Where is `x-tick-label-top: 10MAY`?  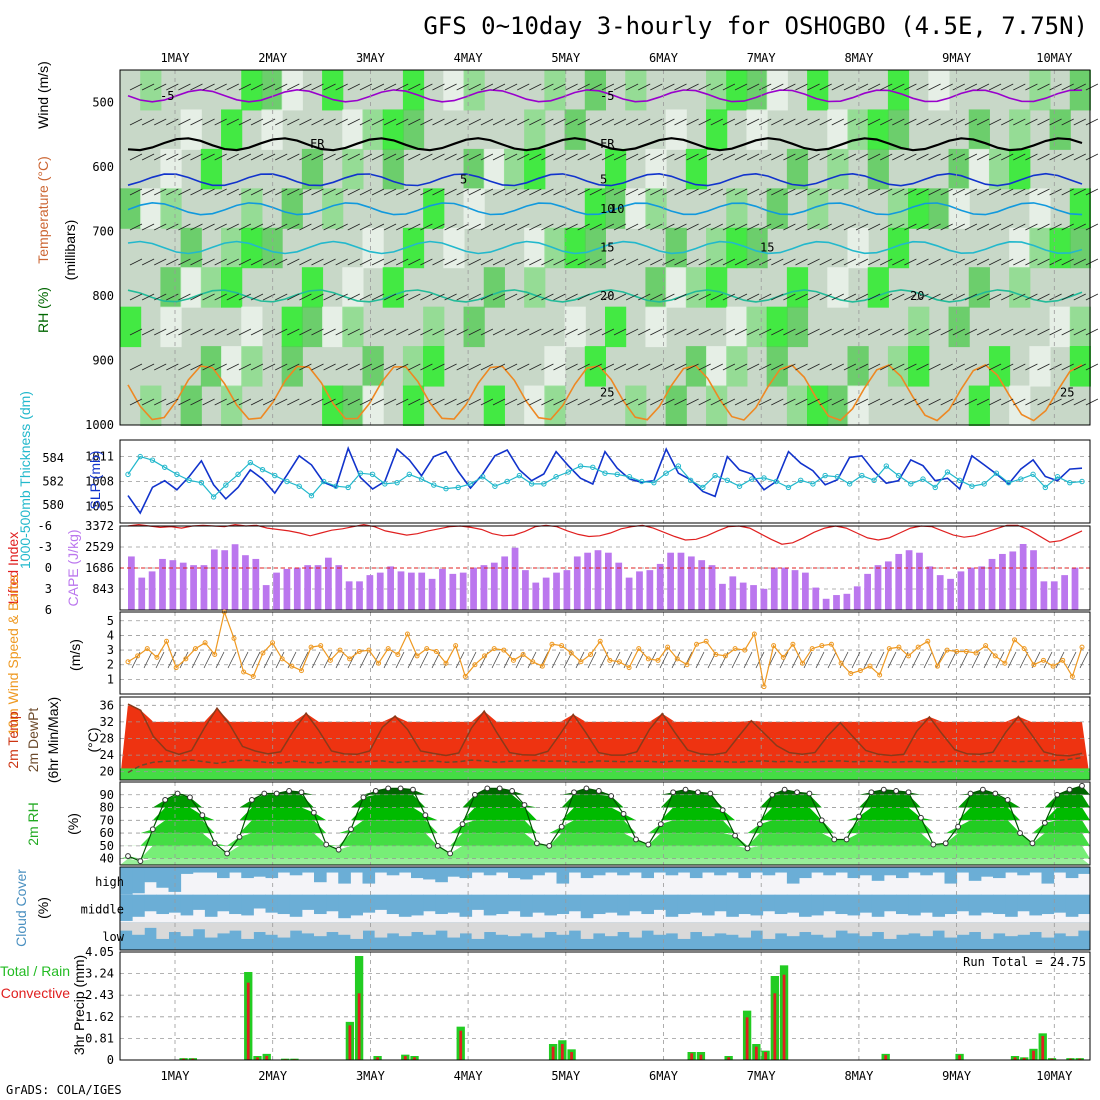
x-tick-label-top: 10MAY is located at coordinates (1054, 58).